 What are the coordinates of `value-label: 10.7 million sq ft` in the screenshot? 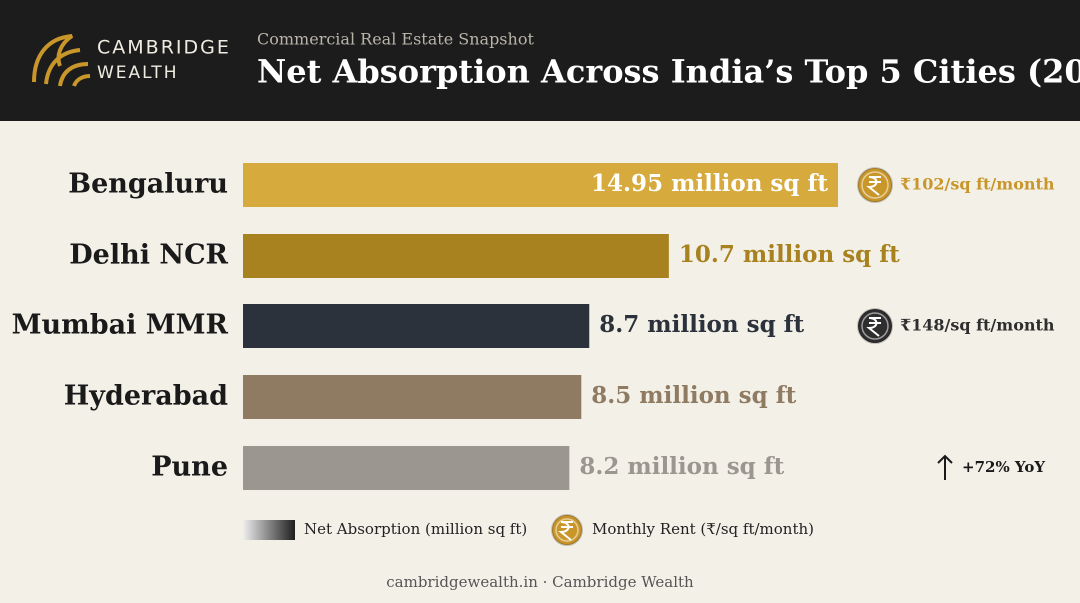 It's located at (789, 254).